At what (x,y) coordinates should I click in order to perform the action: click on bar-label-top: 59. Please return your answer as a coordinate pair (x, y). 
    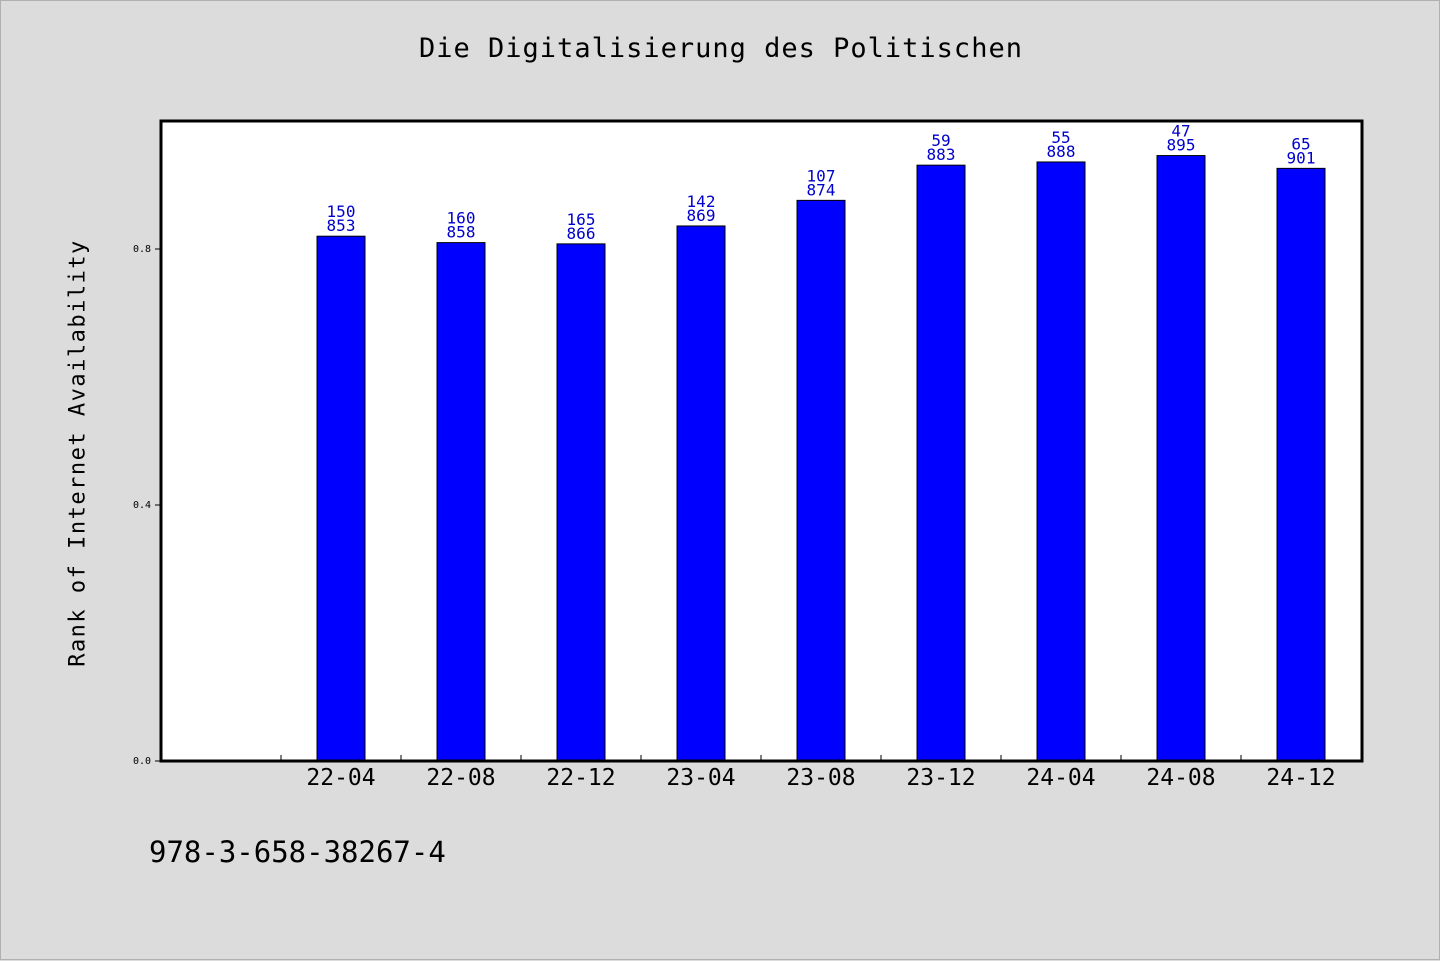
    Looking at the image, I should click on (940, 140).